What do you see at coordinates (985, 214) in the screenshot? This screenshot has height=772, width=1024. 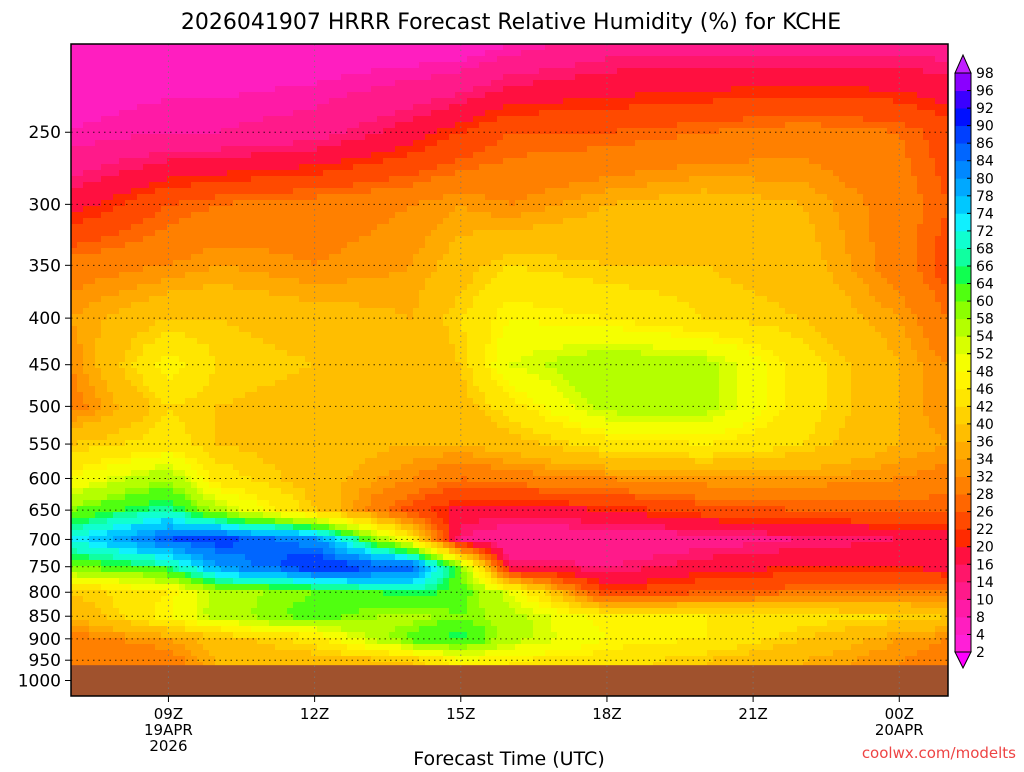 I see `colorbar-label-74: 74` at bounding box center [985, 214].